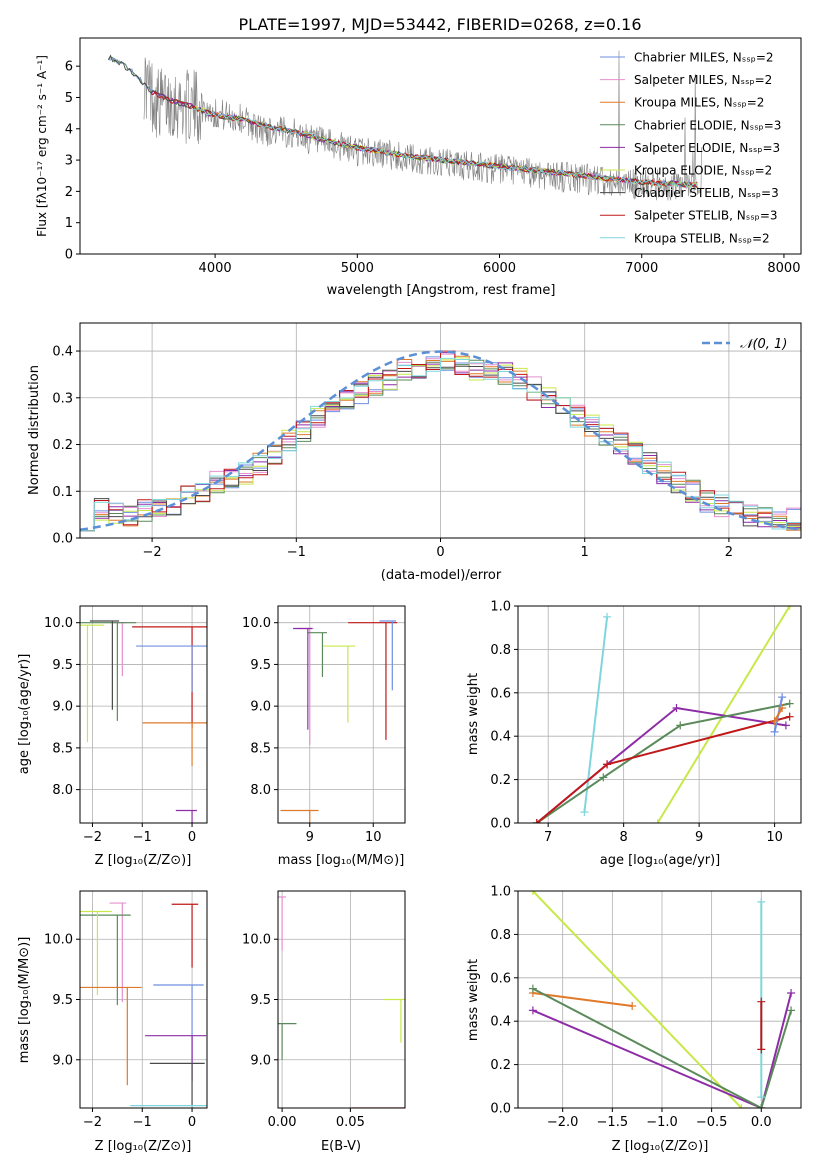 Image resolution: width=819 pixels, height=1170 pixels. What do you see at coordinates (310, 837) in the screenshot?
I see `age-vs-mass-xtick-label: 9` at bounding box center [310, 837].